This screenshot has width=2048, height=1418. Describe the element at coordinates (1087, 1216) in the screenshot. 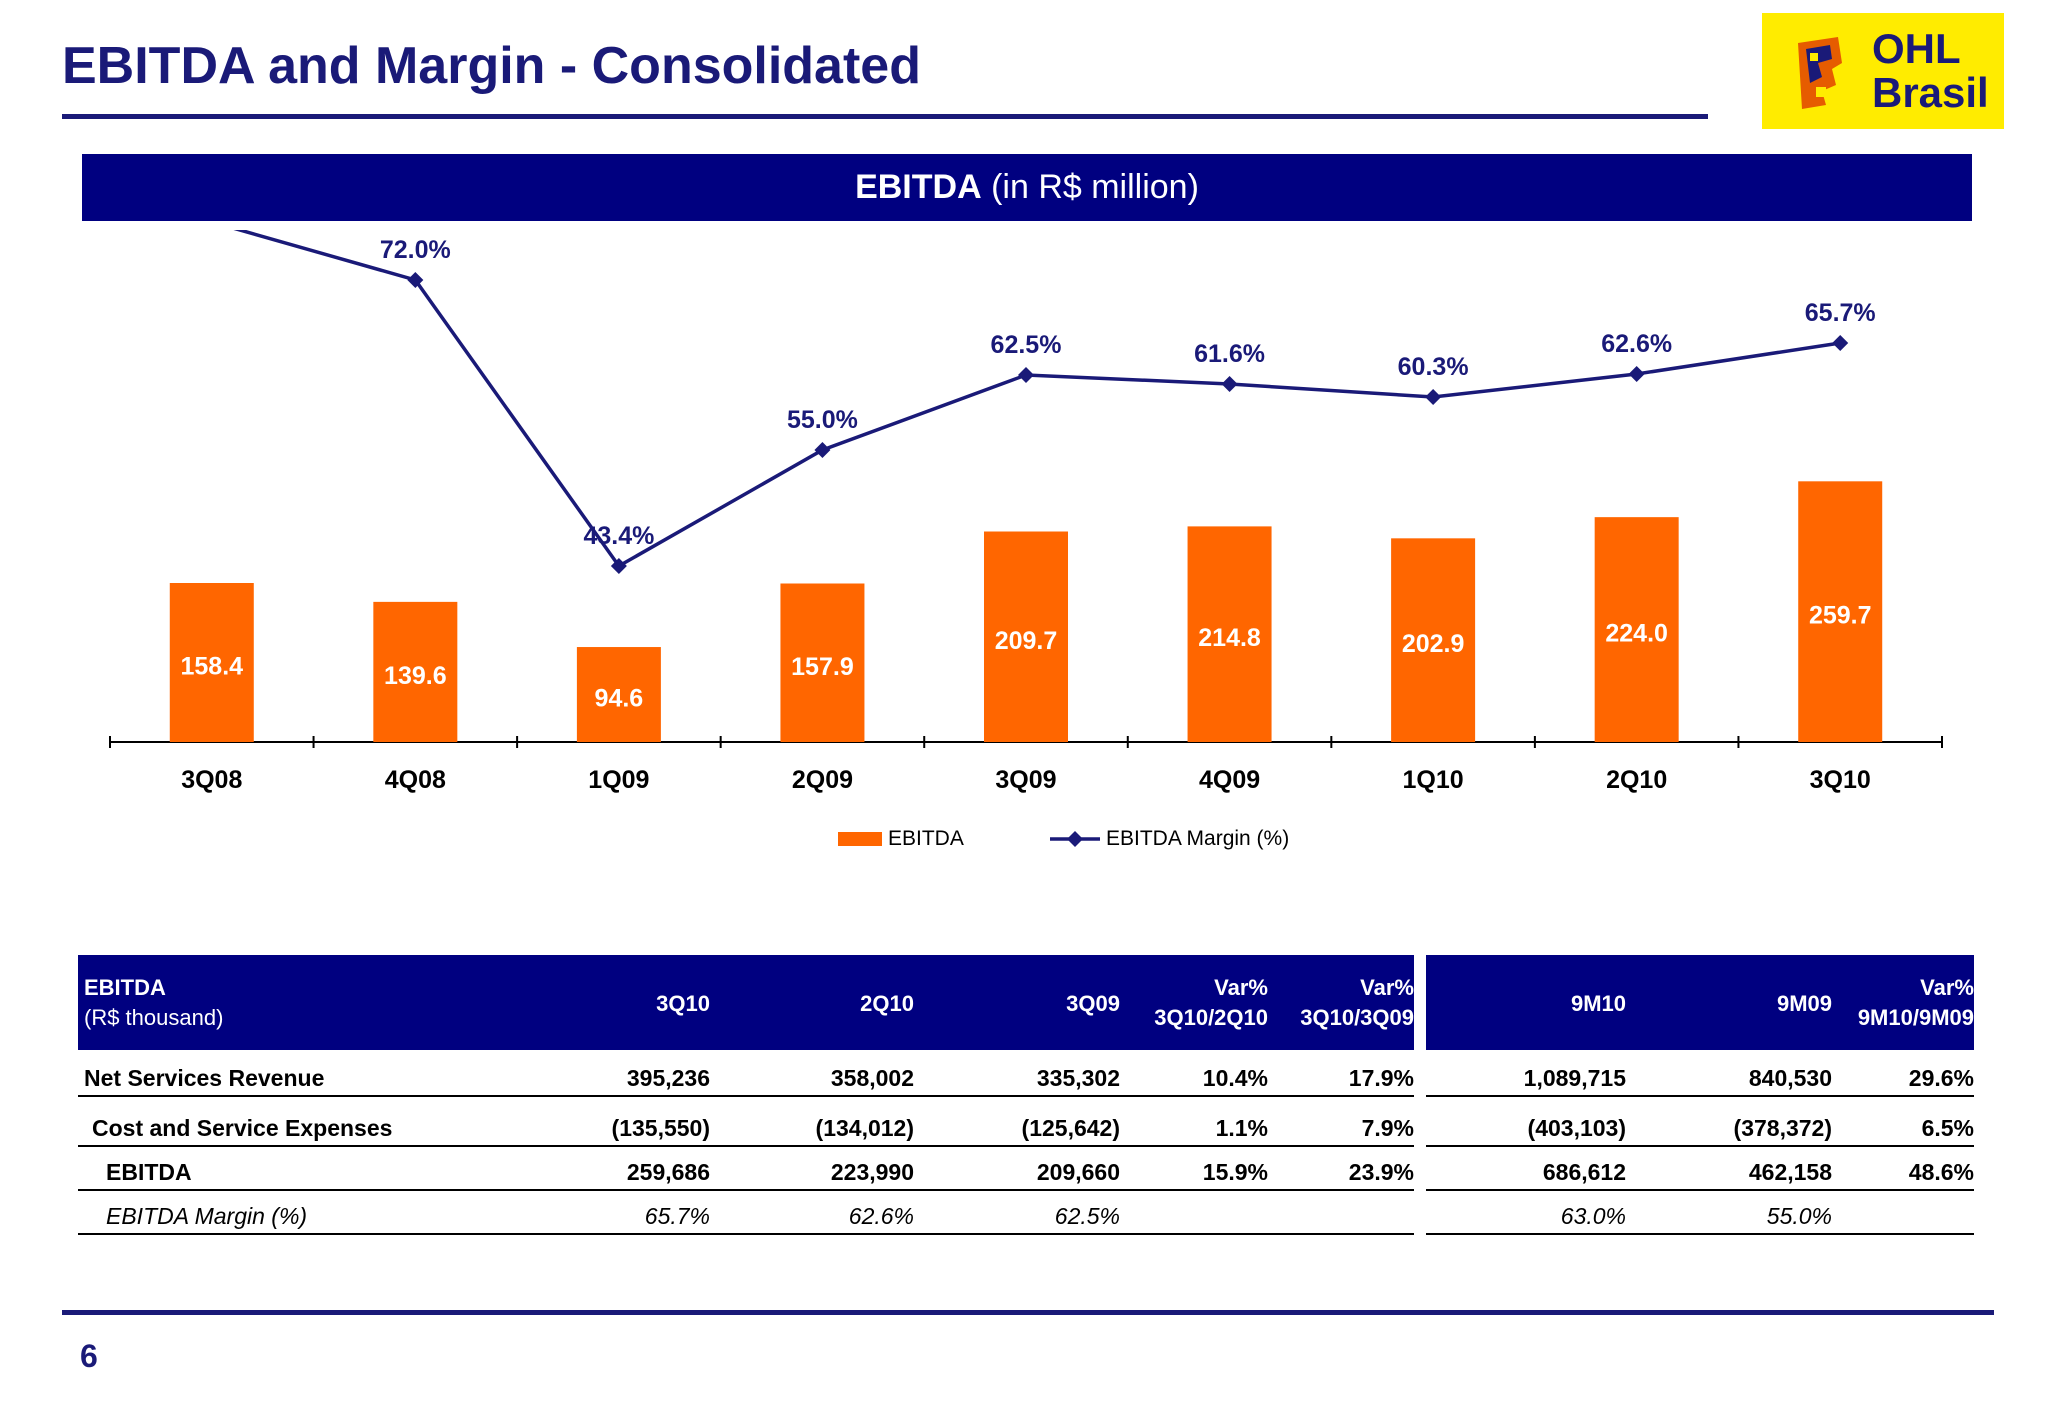

I see `table-cell: 62.5%` at that location.